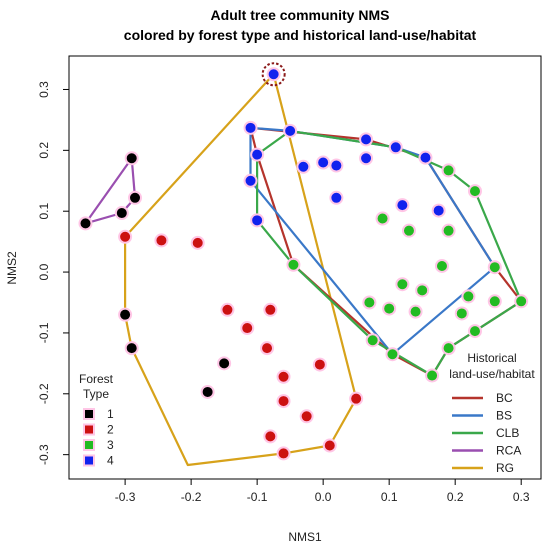 The image size is (550, 549). I want to click on x-axis-label: NMS1, so click(305, 537).